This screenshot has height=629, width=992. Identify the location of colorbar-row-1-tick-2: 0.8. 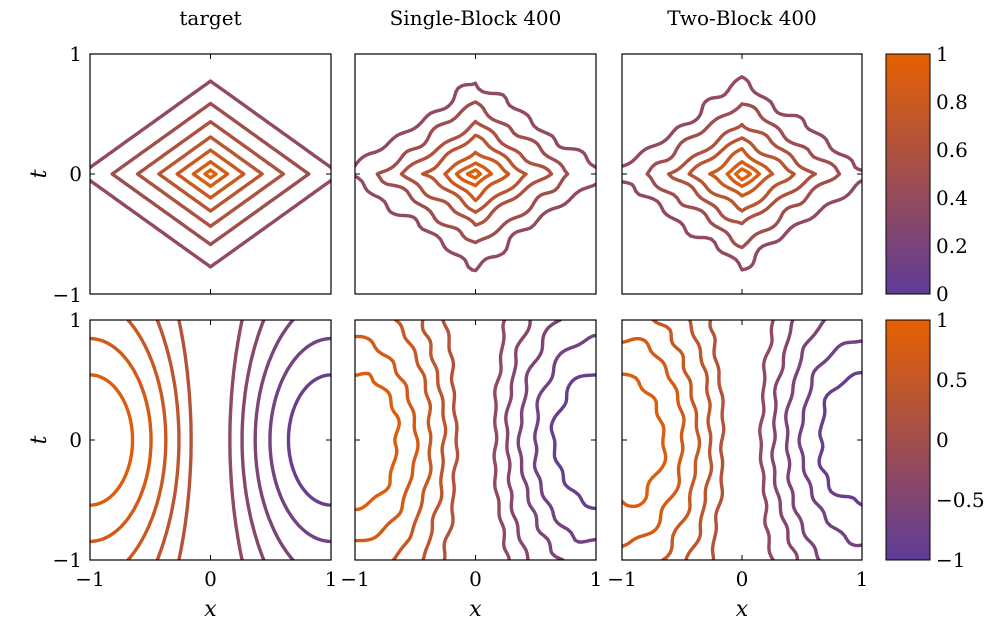
(952, 102).